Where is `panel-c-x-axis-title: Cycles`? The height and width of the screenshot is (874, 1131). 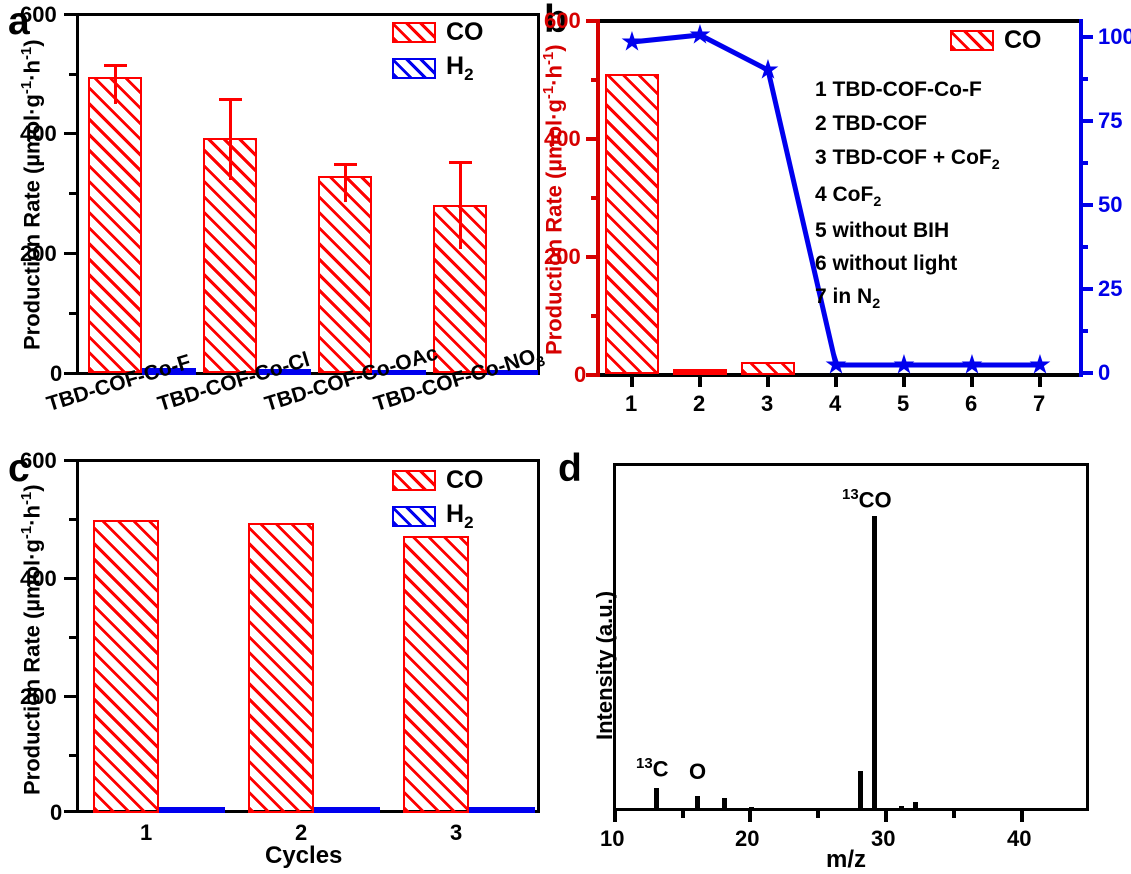 panel-c-x-axis-title: Cycles is located at coordinates (304, 855).